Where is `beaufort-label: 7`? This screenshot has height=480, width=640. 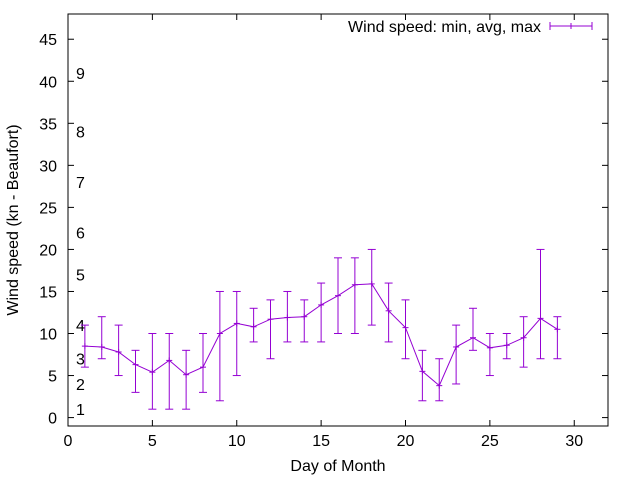
beaufort-label: 7 is located at coordinates (80, 183).